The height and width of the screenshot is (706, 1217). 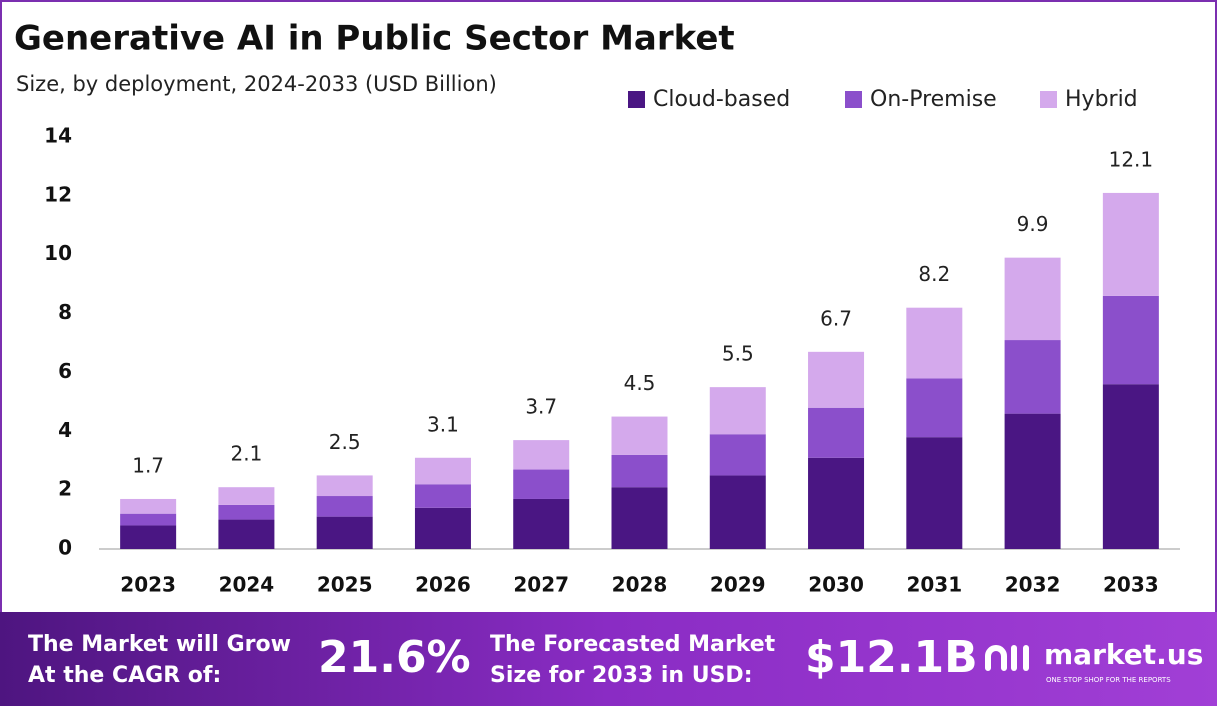 What do you see at coordinates (621, 675) in the screenshot?
I see `footer-text: Size for 2033 in USD:` at bounding box center [621, 675].